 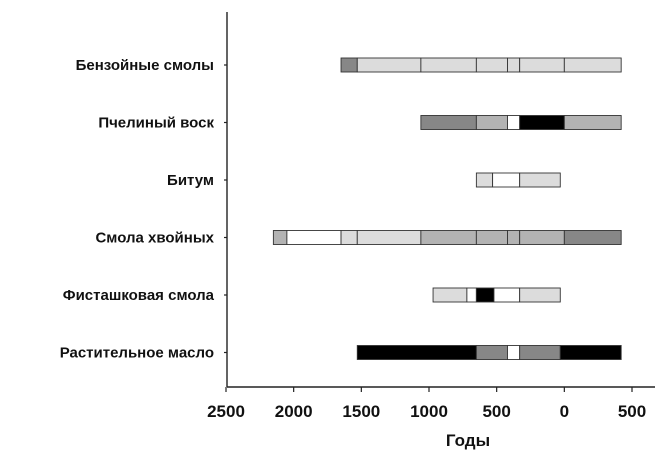 What do you see at coordinates (294, 411) in the screenshot?
I see `x-tick-label: 2000` at bounding box center [294, 411].